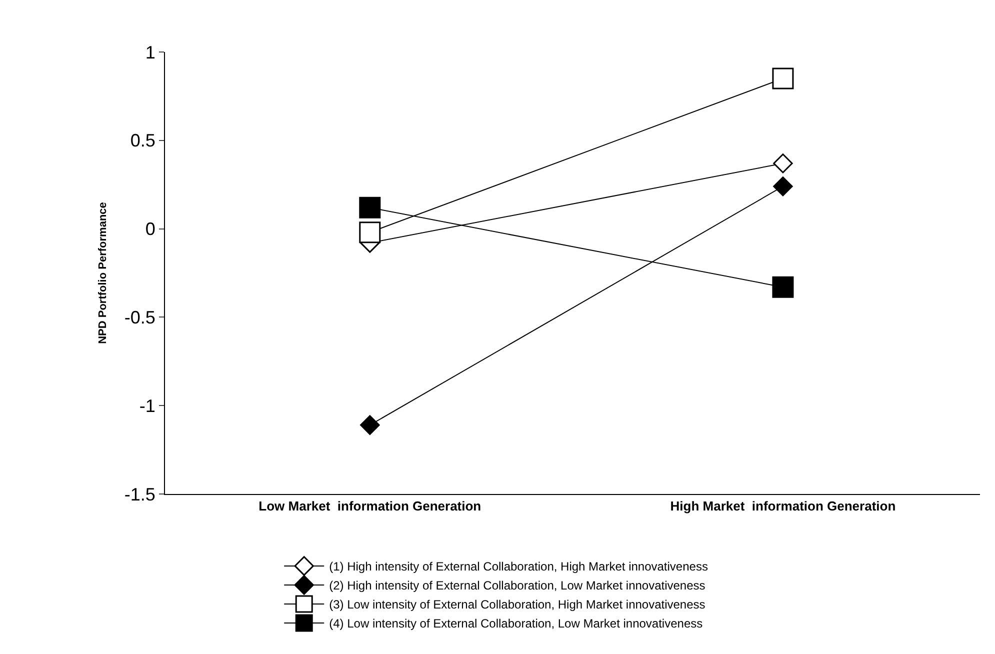 The height and width of the screenshot is (654, 995). What do you see at coordinates (103, 273) in the screenshot?
I see `y-axis-title: NPD Portfolio Performance` at bounding box center [103, 273].